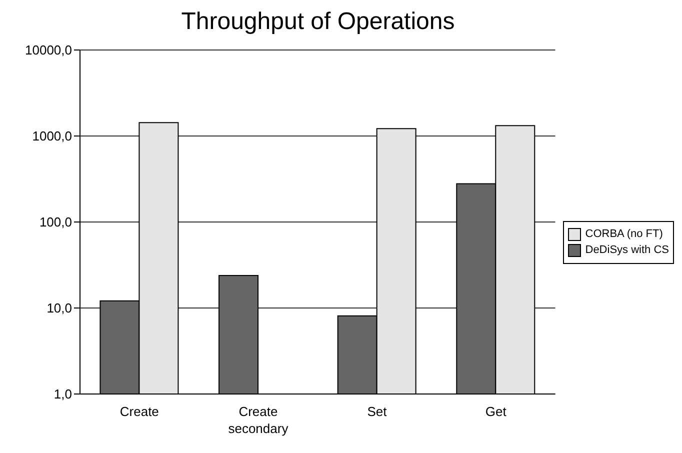  I want to click on chart-title: Throughput of Operations, so click(318, 22).